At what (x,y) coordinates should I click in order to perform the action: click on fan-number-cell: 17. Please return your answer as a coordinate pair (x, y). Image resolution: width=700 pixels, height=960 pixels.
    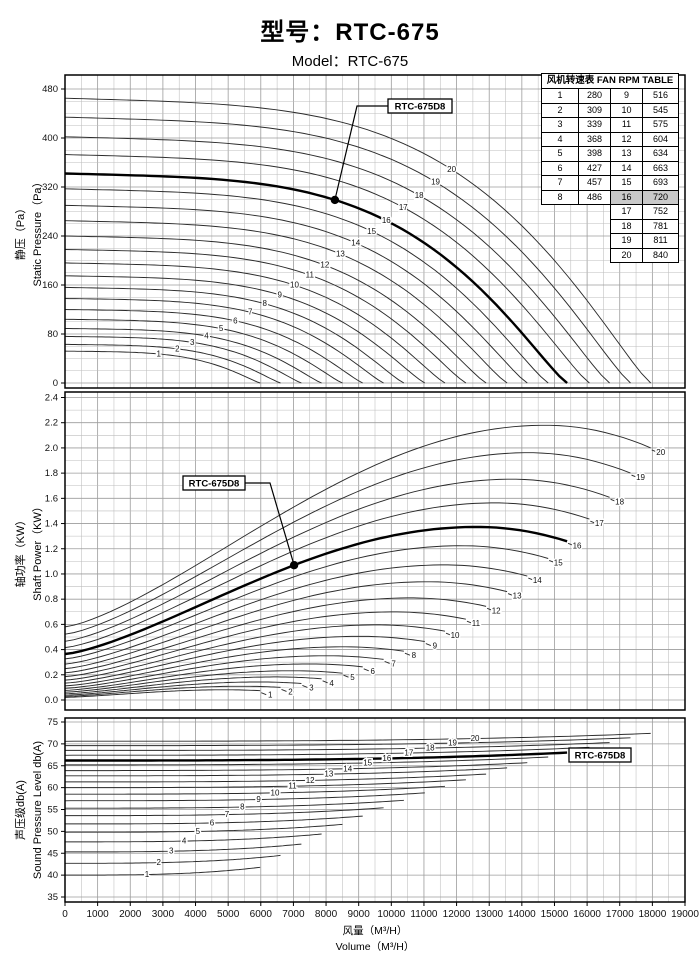
    Looking at the image, I should click on (626, 212).